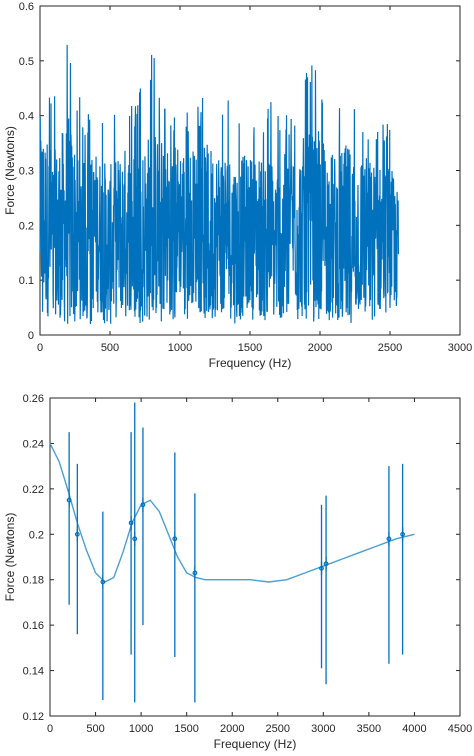 The image size is (474, 756). I want to click on y-tick-label: 0.14, so click(33, 672).